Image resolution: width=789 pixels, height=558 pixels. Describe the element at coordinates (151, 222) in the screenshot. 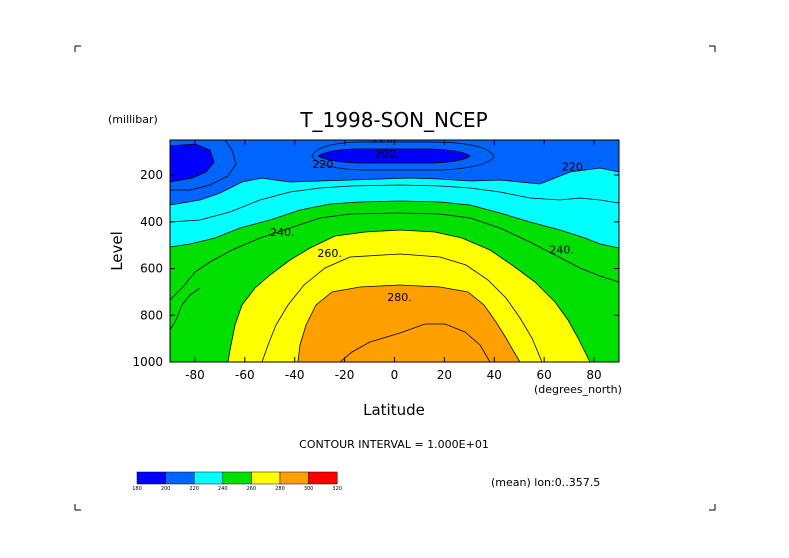

I see `y-tick-label: 400` at that location.